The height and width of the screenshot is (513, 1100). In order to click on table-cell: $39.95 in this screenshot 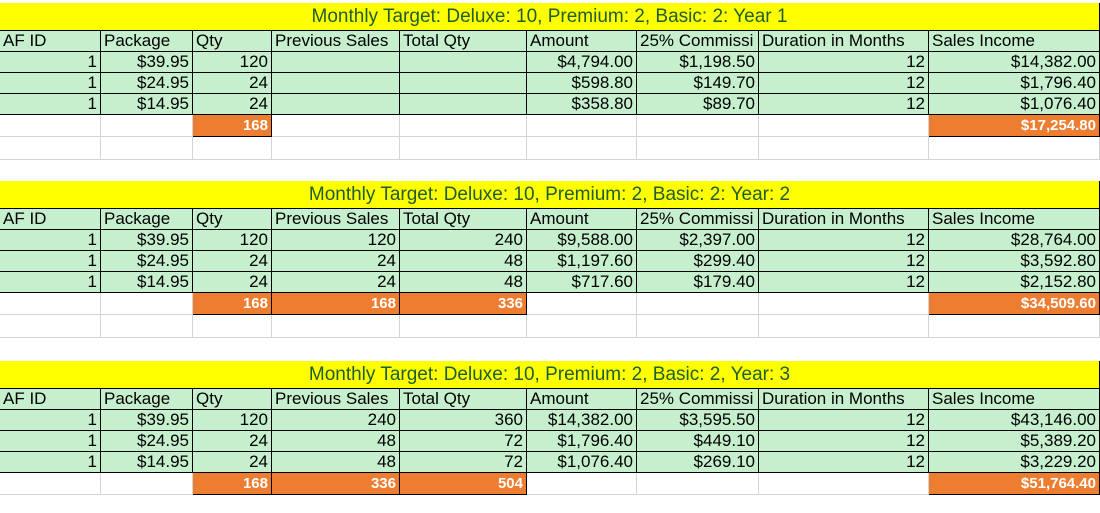, I will do `click(147, 420)`.